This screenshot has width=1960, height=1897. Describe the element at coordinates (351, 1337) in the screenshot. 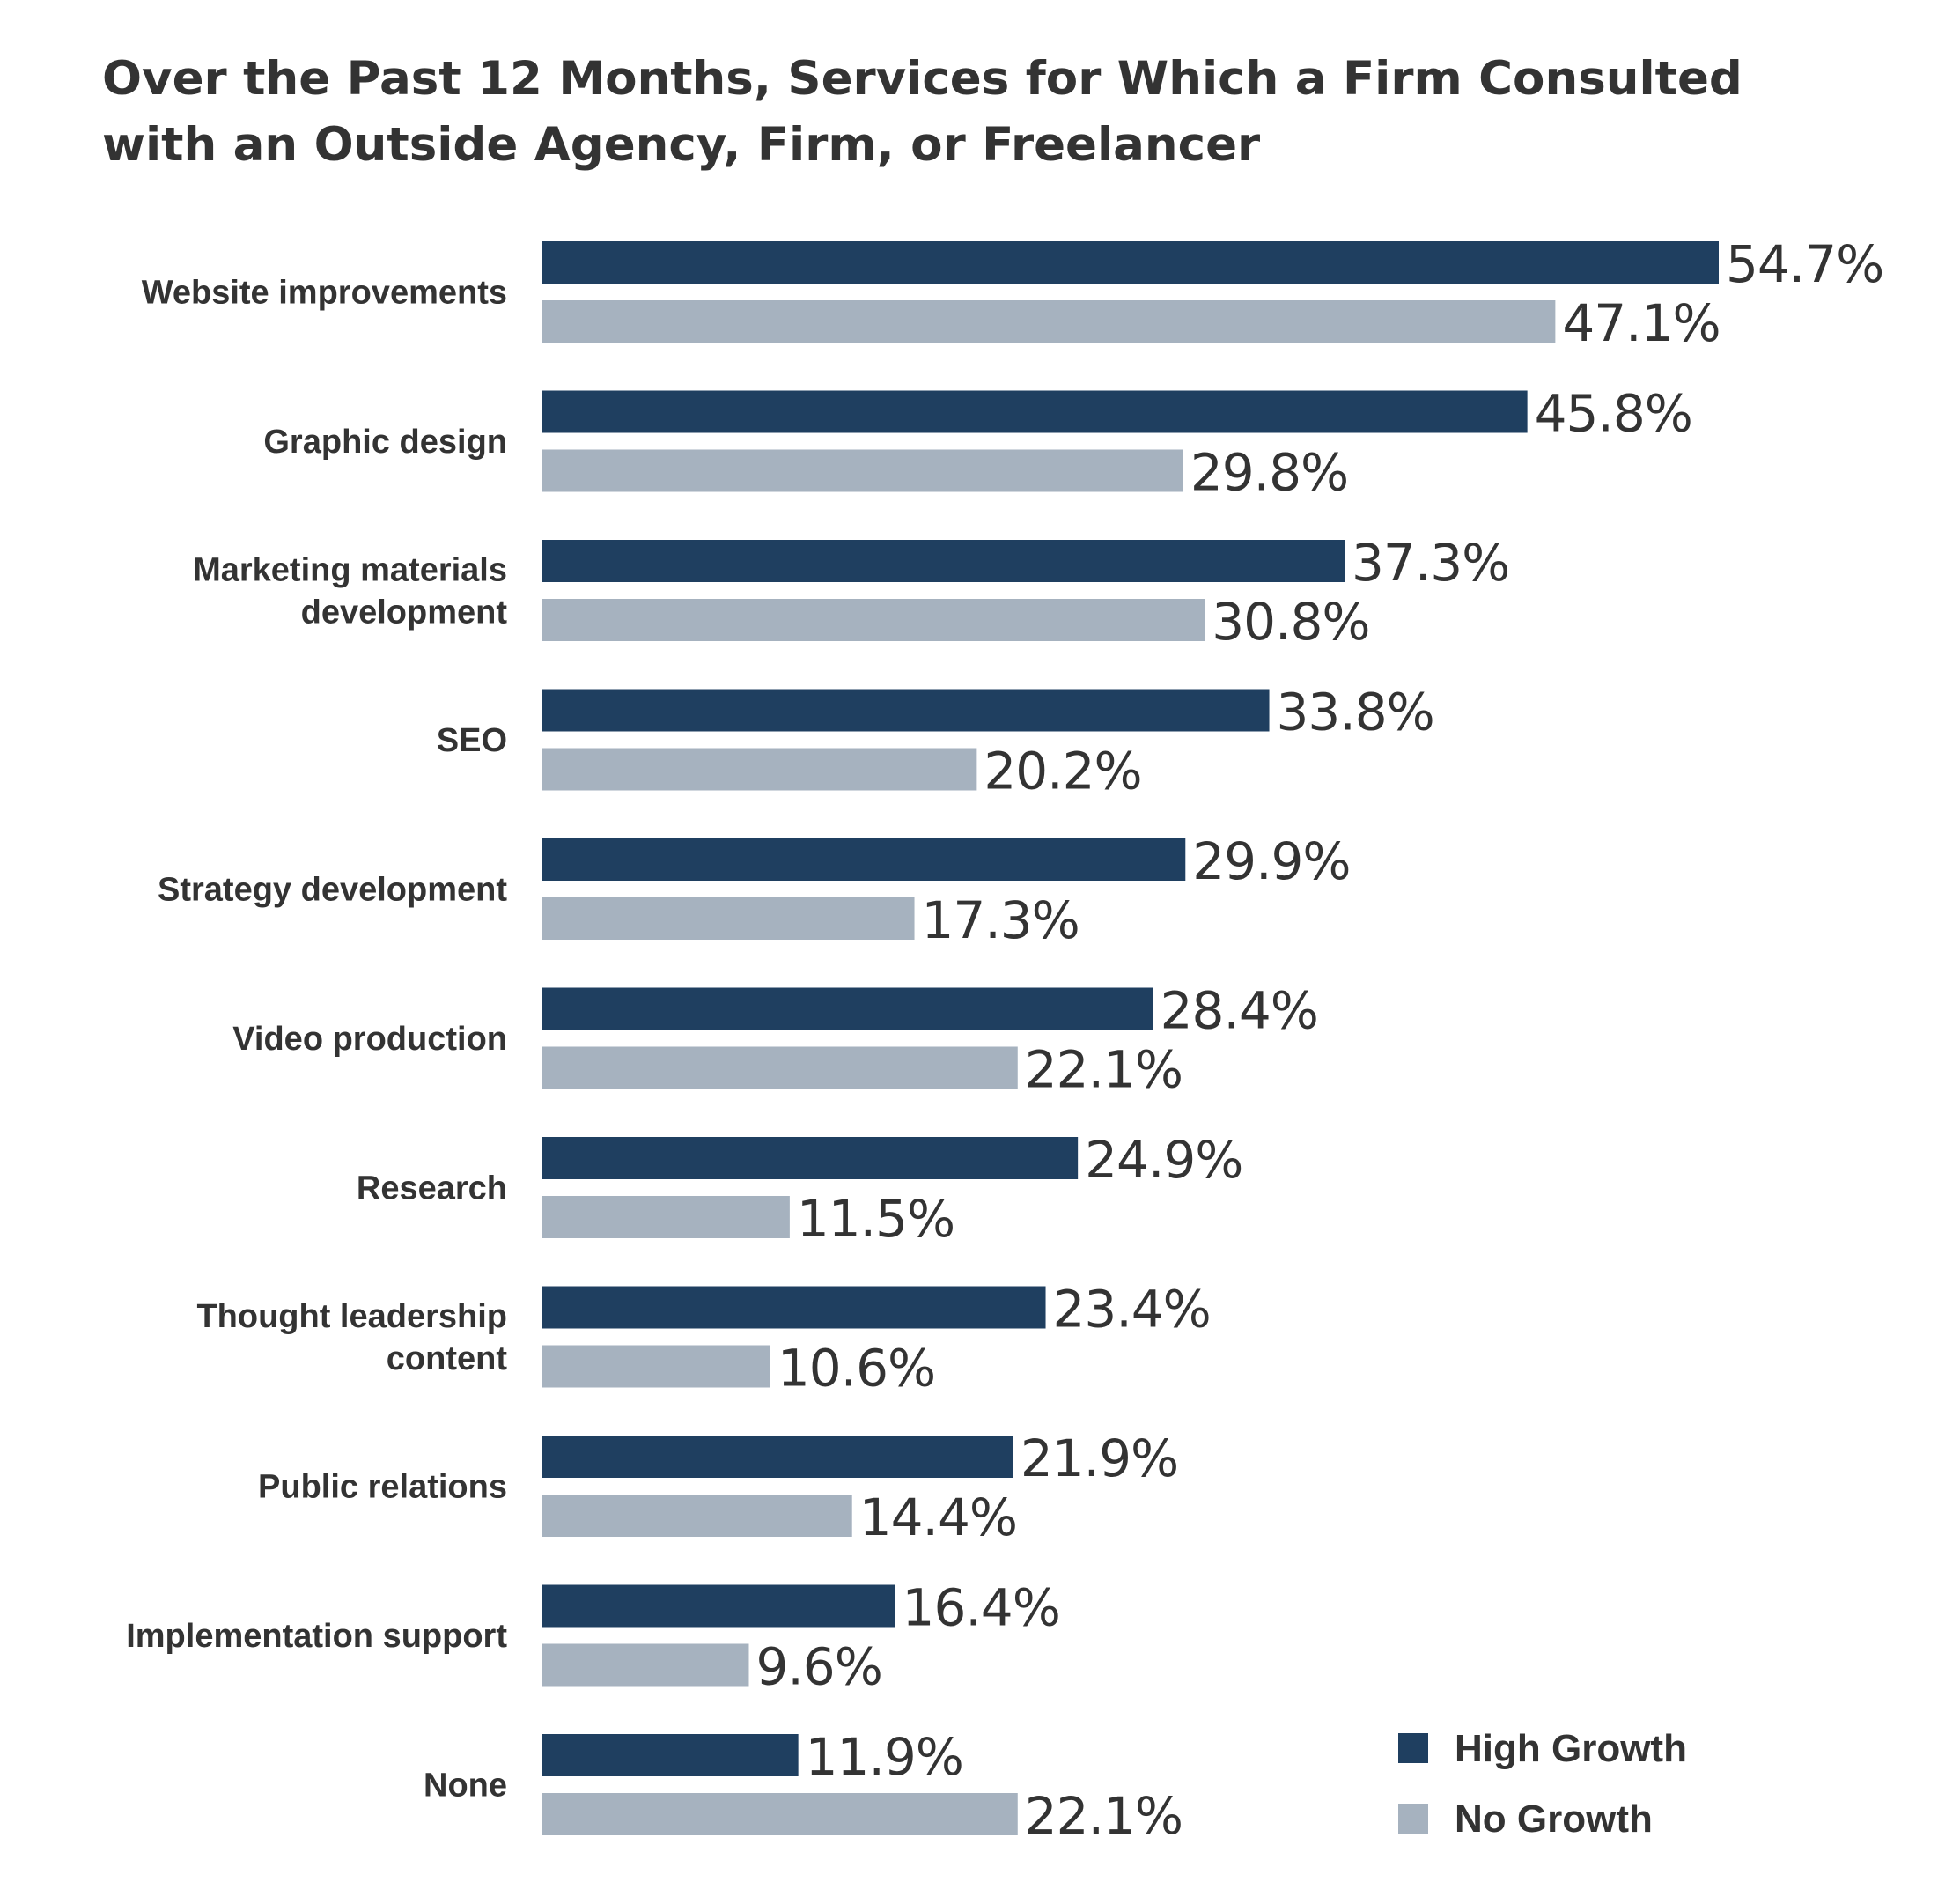

I see `category-label: Thought leadership content` at that location.